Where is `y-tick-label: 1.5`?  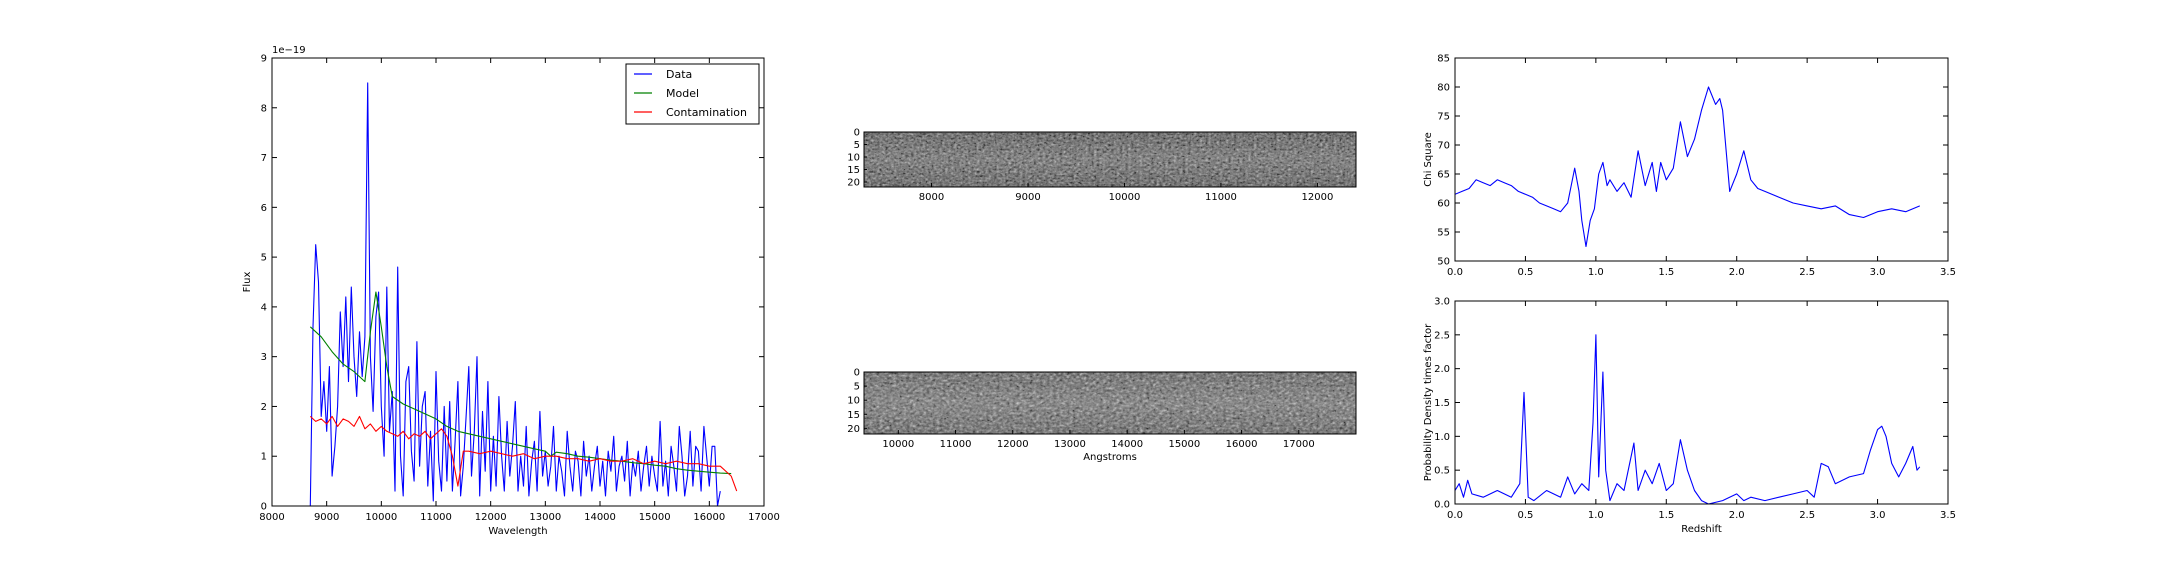
y-tick-label: 1.5 is located at coordinates (1442, 403).